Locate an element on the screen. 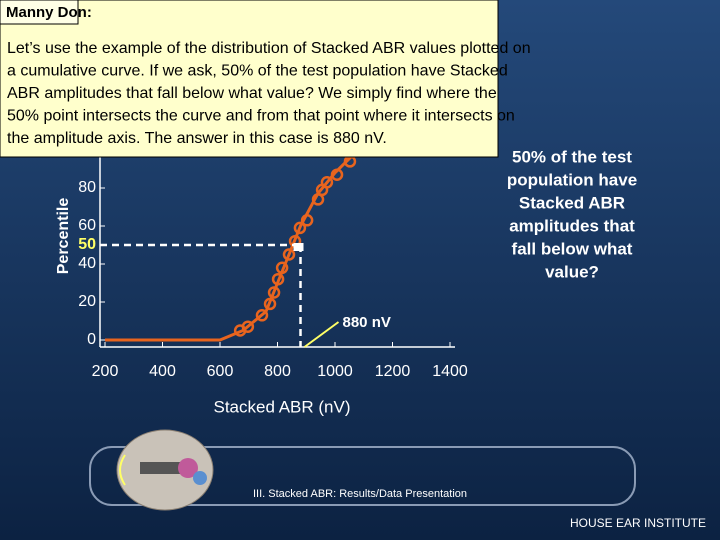  reference-point is located at coordinates (298, 247).